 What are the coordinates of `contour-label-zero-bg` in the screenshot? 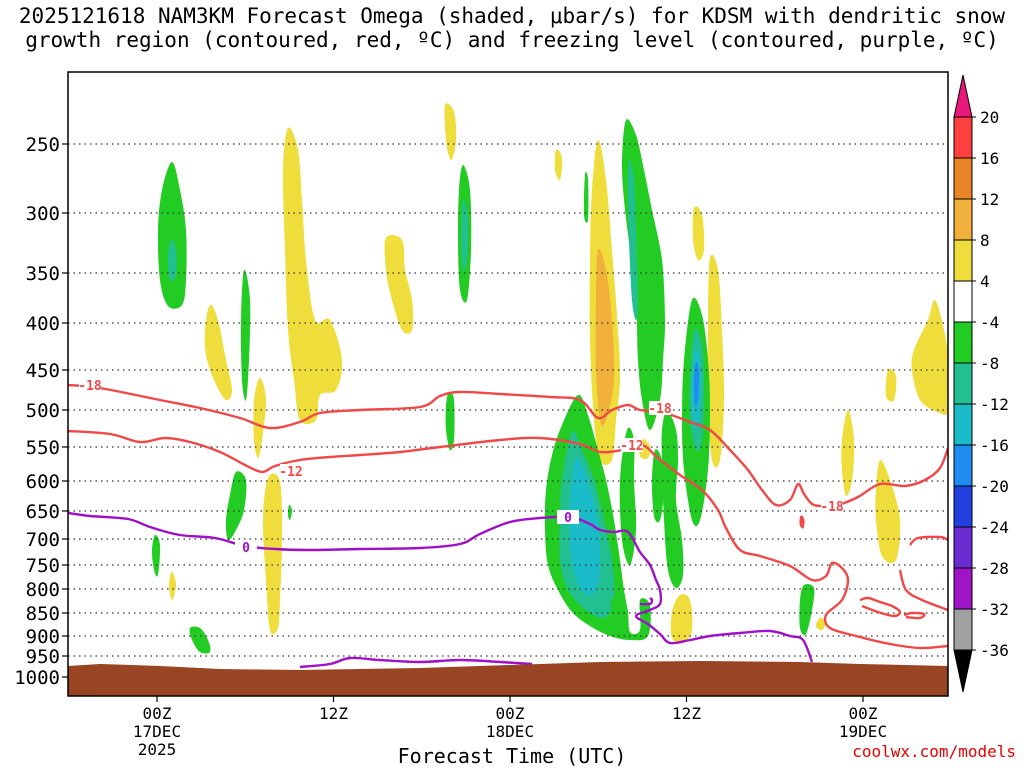 It's located at (568, 517).